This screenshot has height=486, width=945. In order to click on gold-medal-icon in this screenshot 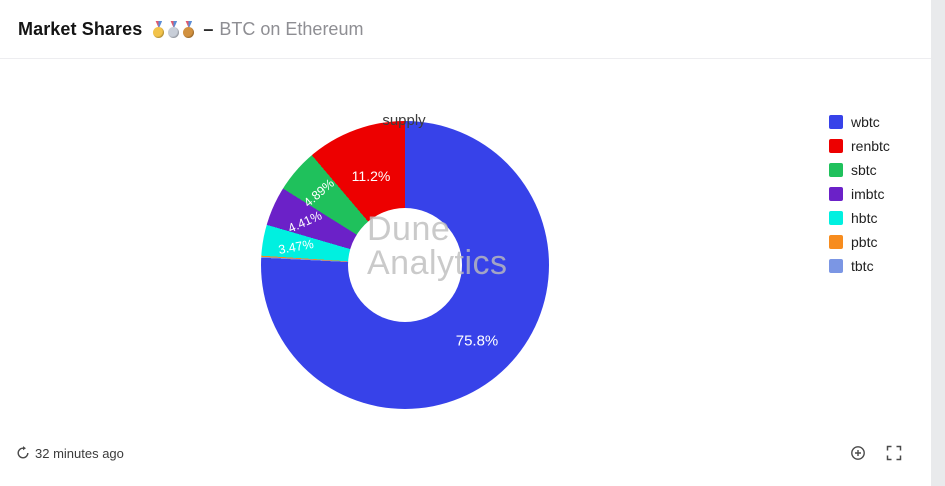, I will do `click(159, 29)`.